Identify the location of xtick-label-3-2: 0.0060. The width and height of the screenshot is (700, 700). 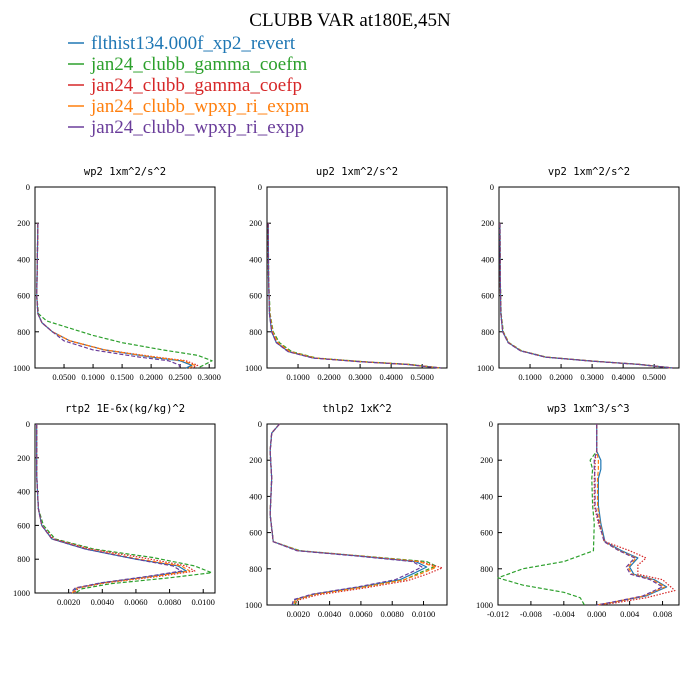
(135, 602).